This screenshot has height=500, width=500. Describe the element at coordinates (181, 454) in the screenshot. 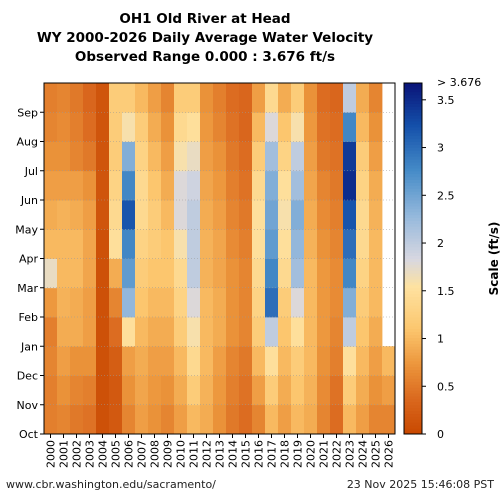

I see `x-tick-label-2010: 2010` at that location.